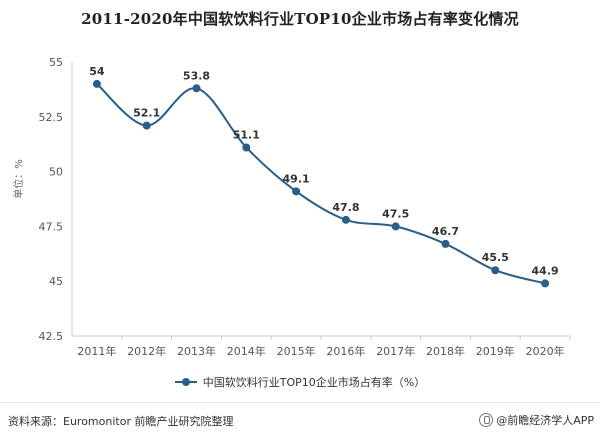 Image resolution: width=600 pixels, height=439 pixels. What do you see at coordinates (545, 351) in the screenshot?
I see `x-tick-label: 2020年` at bounding box center [545, 351].